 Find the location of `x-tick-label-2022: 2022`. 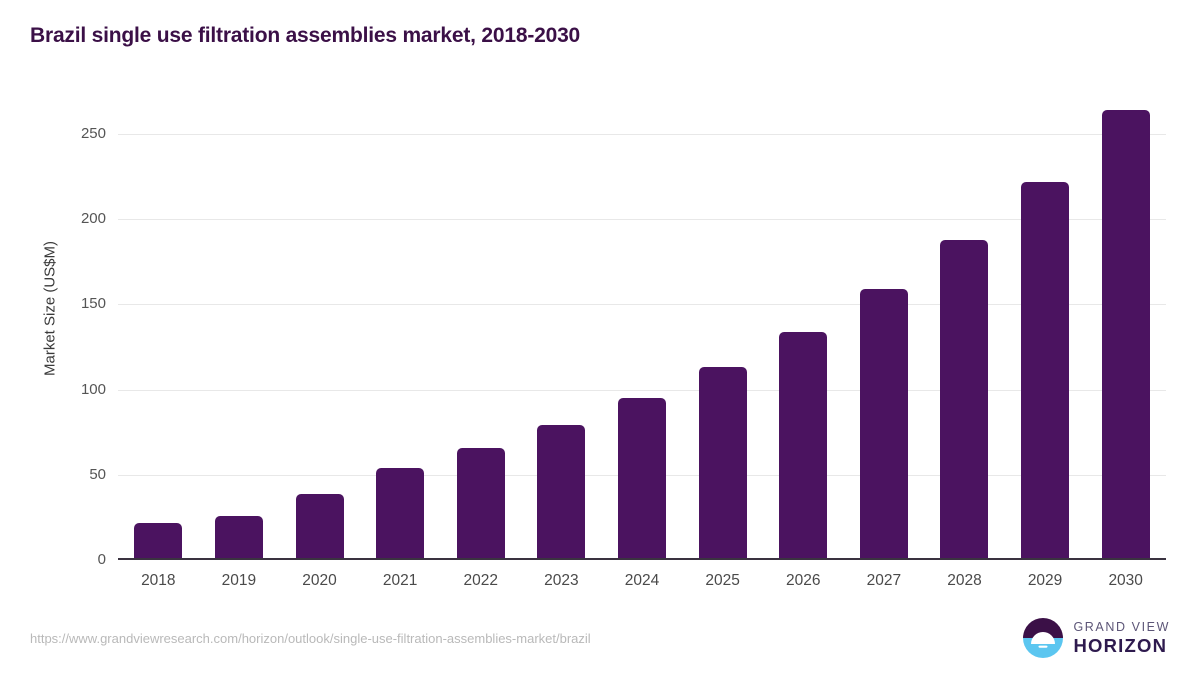

x-tick-label-2022: 2022 is located at coordinates (480, 580).